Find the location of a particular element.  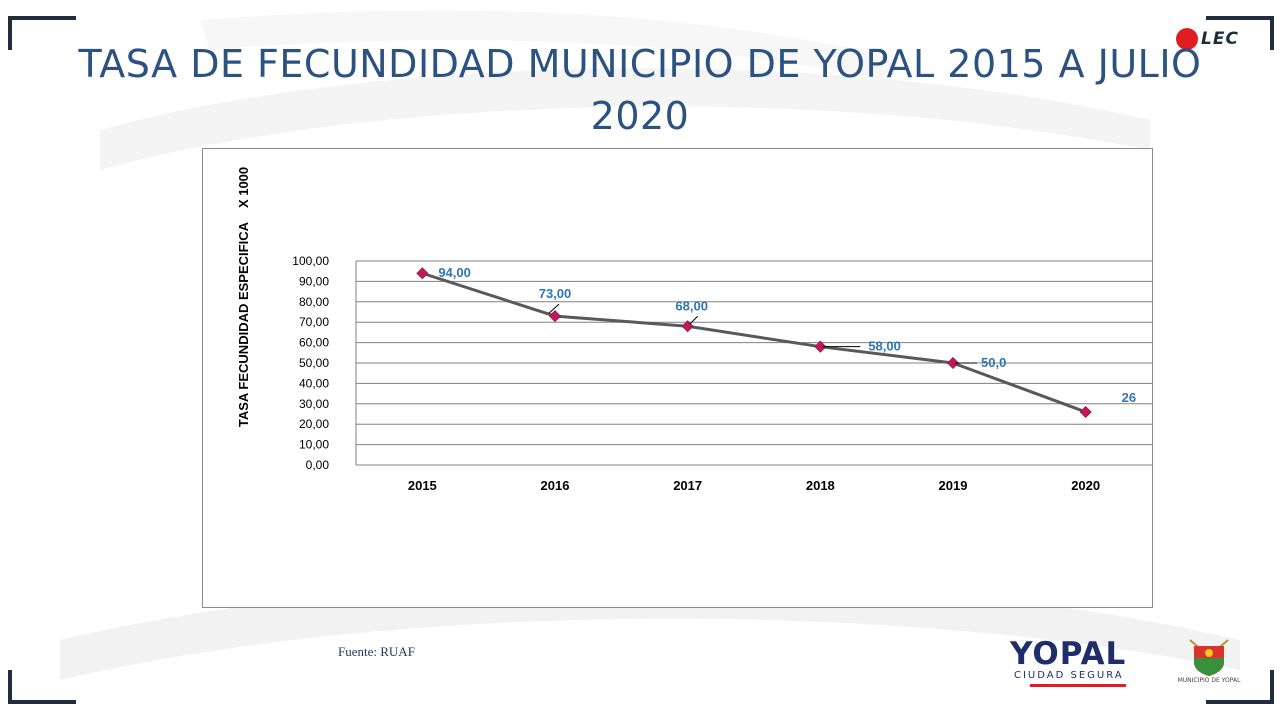

yopal-ciudad-segura-logo: YOPAL CIUDAD SEGURA is located at coordinates (1078, 662).